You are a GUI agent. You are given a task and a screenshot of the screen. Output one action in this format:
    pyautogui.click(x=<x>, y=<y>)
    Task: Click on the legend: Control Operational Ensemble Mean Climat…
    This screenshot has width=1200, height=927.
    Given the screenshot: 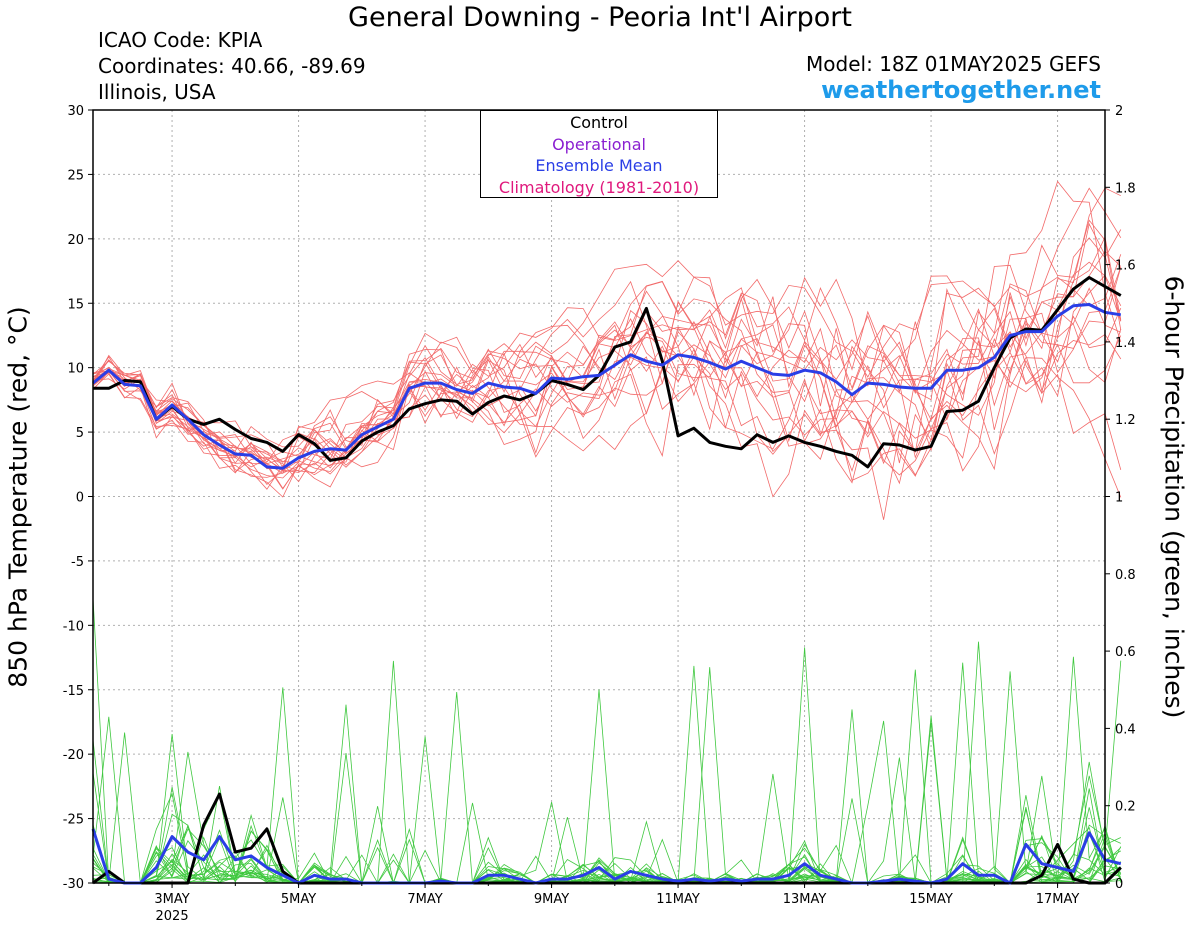 What is the action you would take?
    pyautogui.click(x=599, y=154)
    